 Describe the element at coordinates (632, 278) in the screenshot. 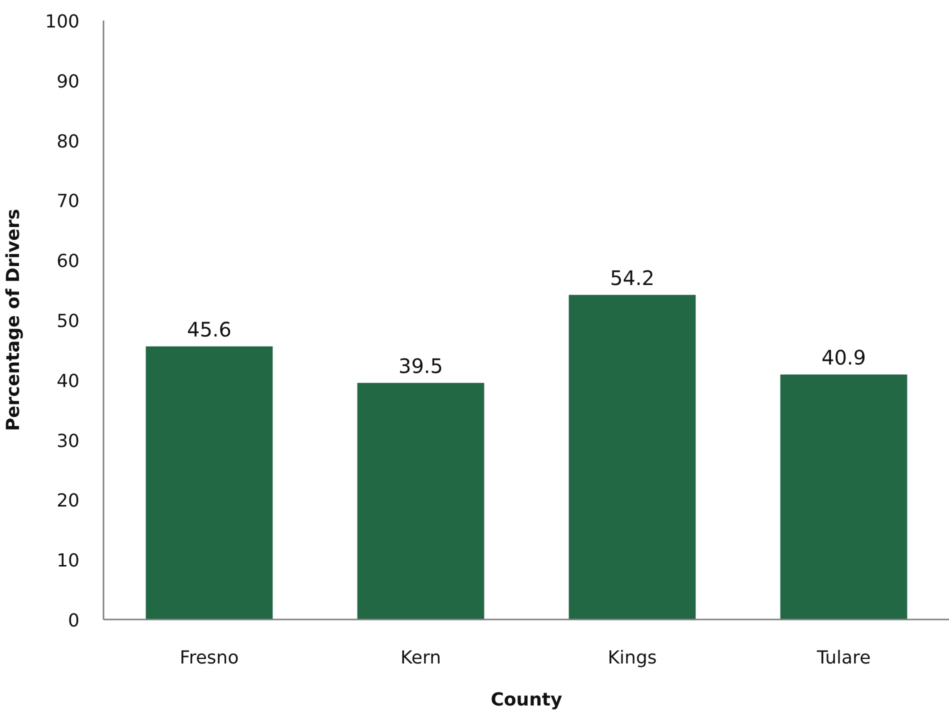

I see `data-label: 54.2` at that location.